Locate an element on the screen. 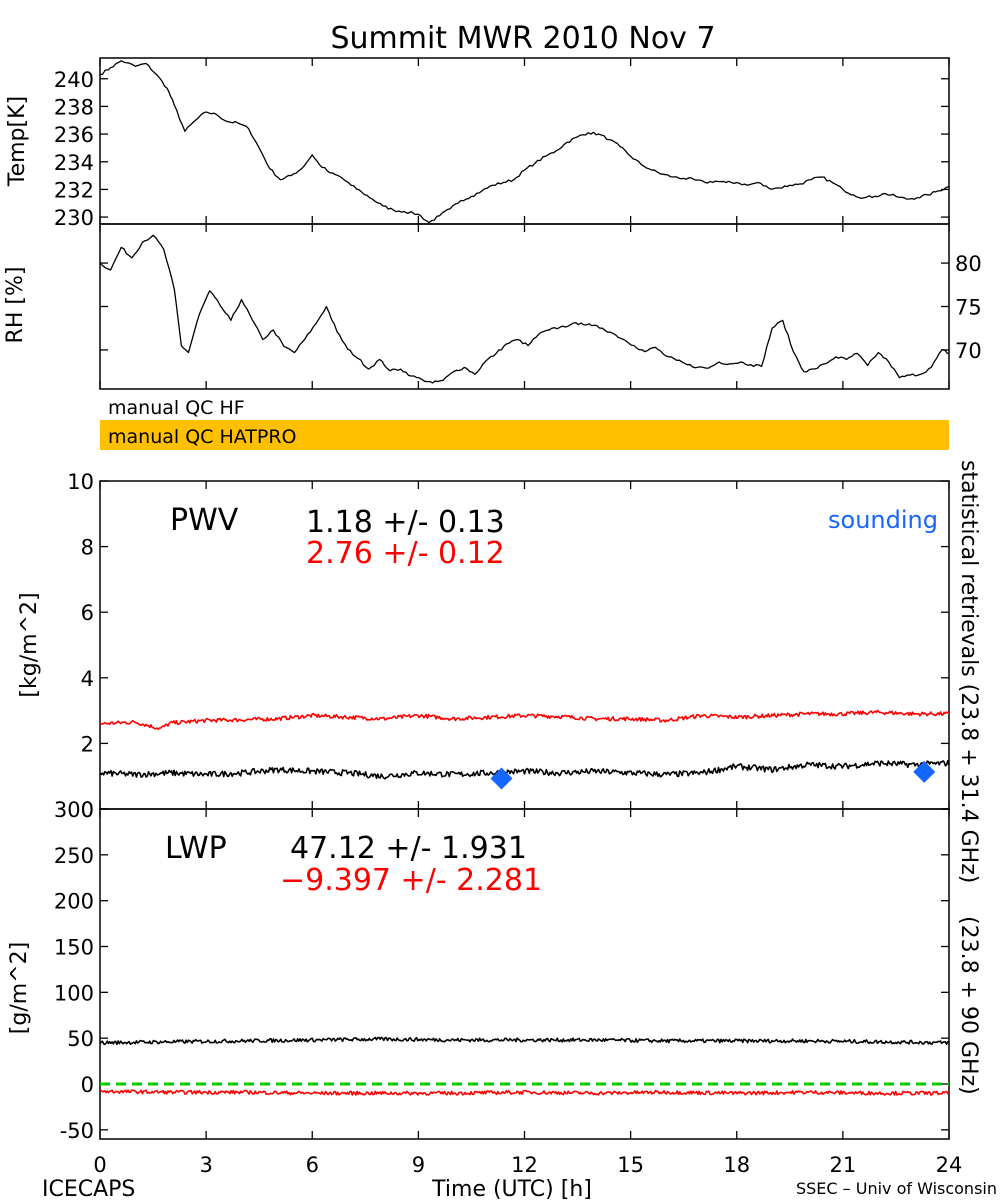 Image resolution: width=1000 pixels, height=1200 pixels. pwv-panel-label: PWV is located at coordinates (204, 520).